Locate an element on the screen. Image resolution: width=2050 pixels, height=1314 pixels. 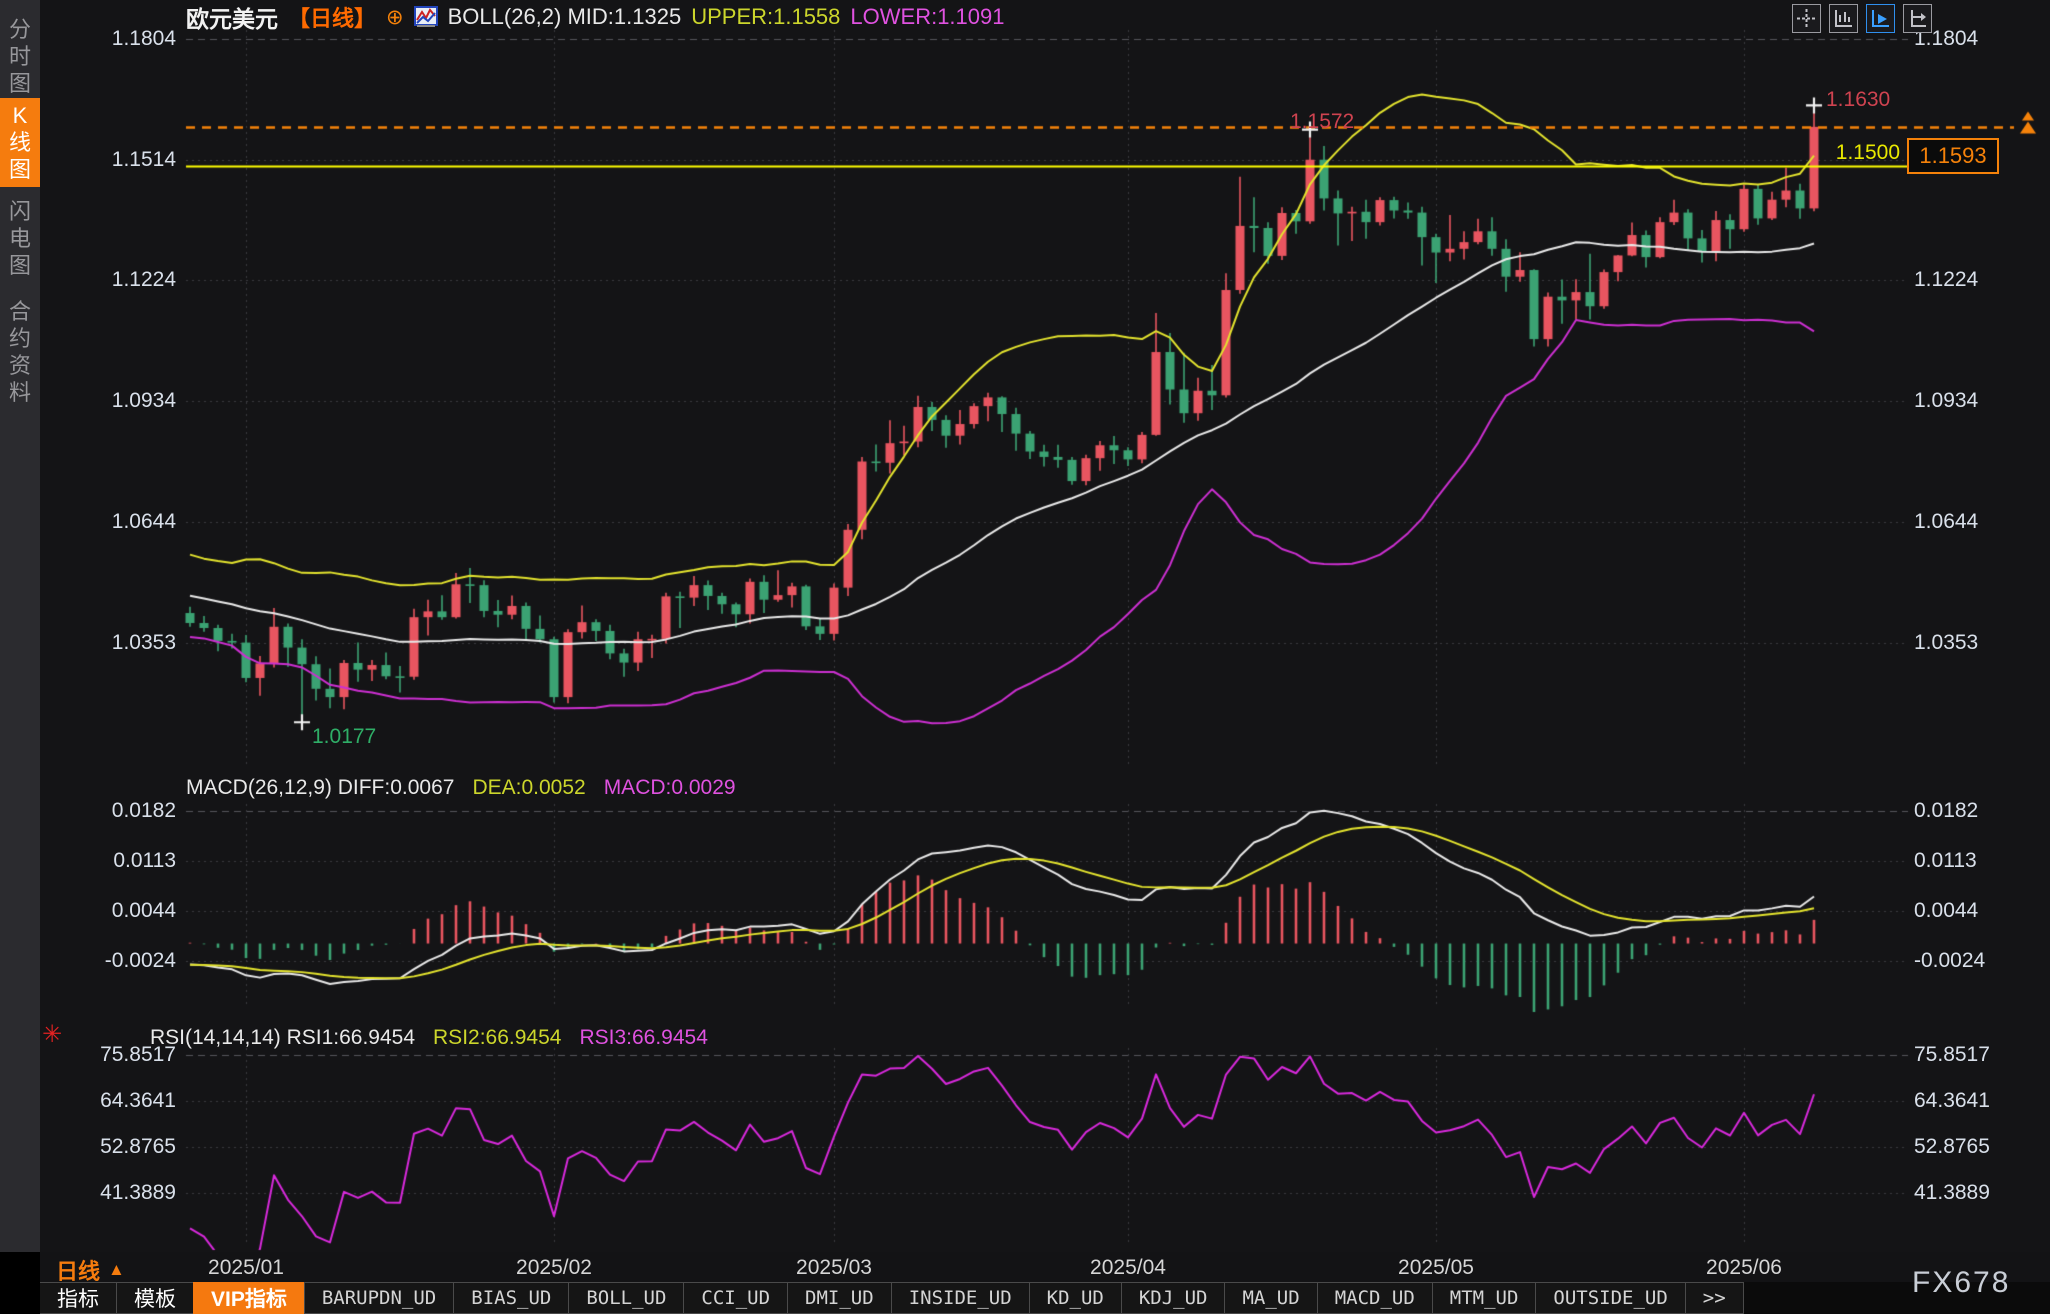
y-axis-right-52.8765: 52.8765 is located at coordinates (1952, 1146).